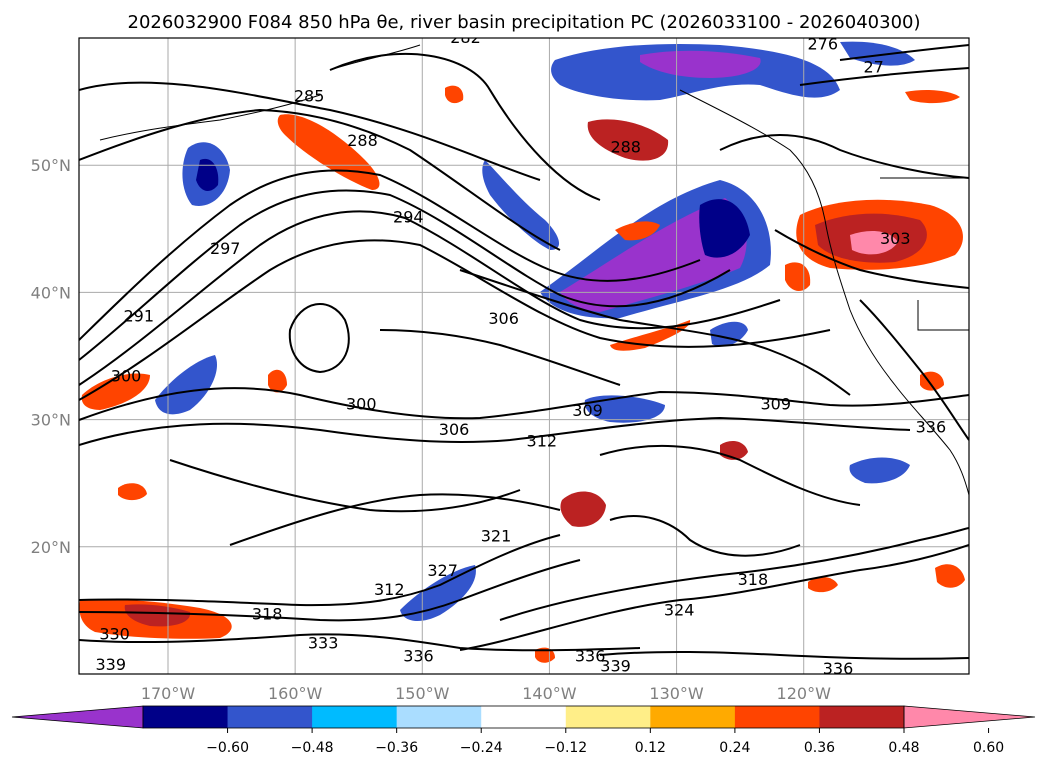 The height and width of the screenshot is (767, 1047). I want to click on latitude-labels: 50°N 40°N 30°N 20°N, so click(51, 356).